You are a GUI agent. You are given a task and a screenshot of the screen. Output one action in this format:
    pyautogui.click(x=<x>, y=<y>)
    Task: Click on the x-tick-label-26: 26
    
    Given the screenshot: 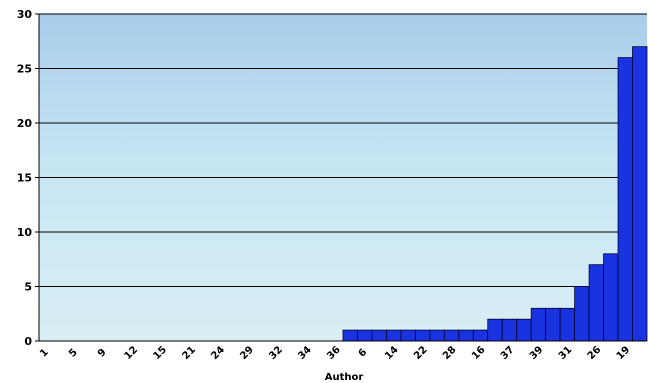 What is the action you would take?
    pyautogui.click(x=595, y=353)
    